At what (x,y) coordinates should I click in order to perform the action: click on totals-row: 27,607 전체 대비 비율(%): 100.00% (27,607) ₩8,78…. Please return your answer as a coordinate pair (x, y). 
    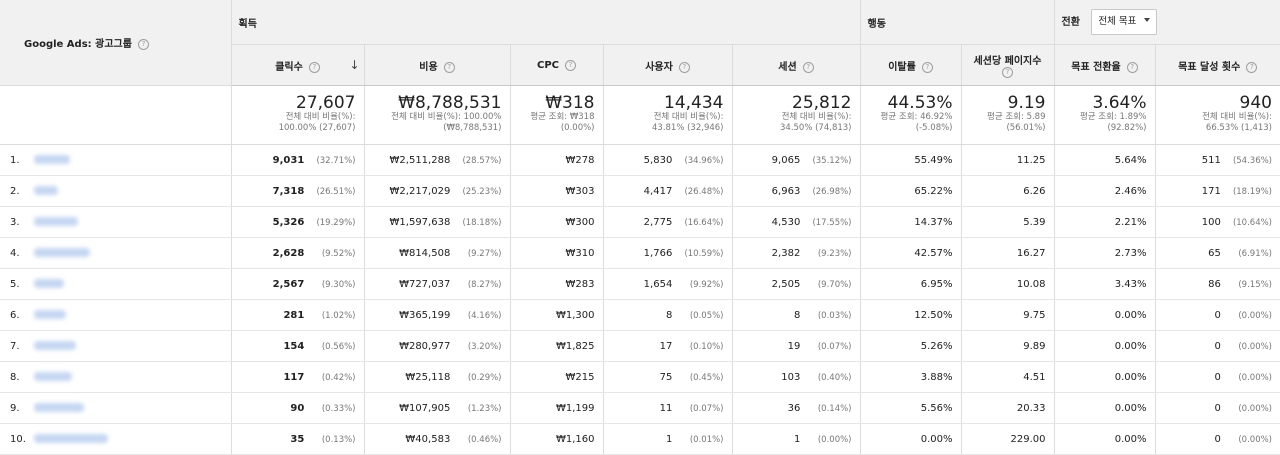
    Looking at the image, I should click on (640, 115).